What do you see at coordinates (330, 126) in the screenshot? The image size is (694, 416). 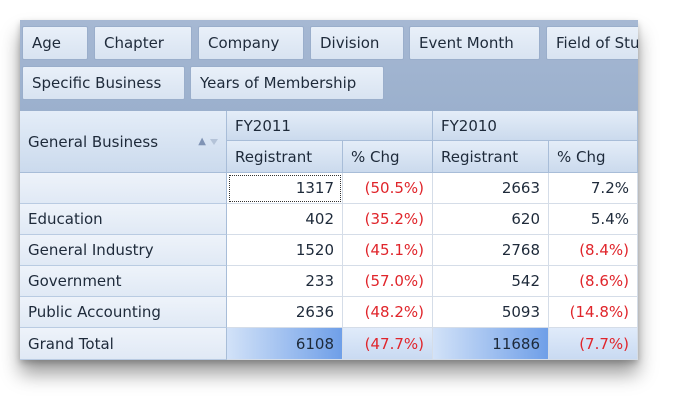 I see `column-group-header-fy2011: FY2011` at bounding box center [330, 126].